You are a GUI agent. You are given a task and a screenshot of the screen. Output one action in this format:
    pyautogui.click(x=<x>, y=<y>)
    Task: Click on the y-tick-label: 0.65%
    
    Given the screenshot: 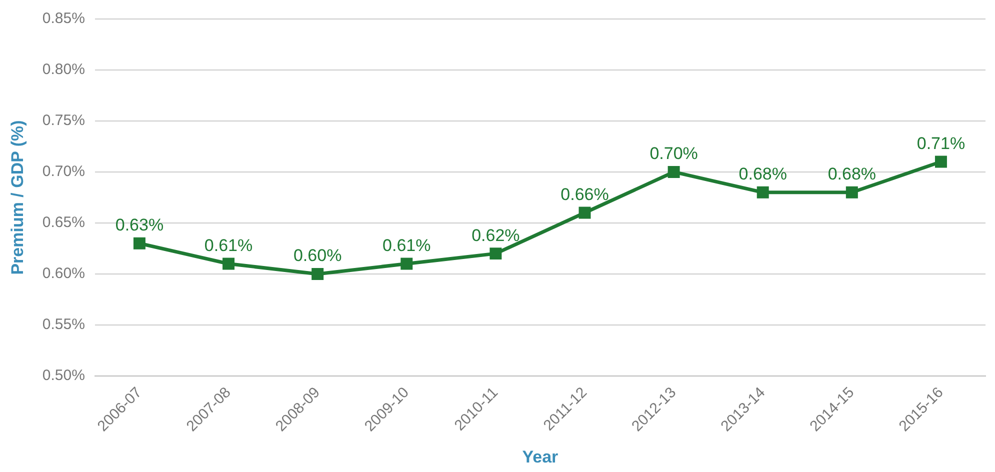 What is the action you would take?
    pyautogui.click(x=63, y=223)
    